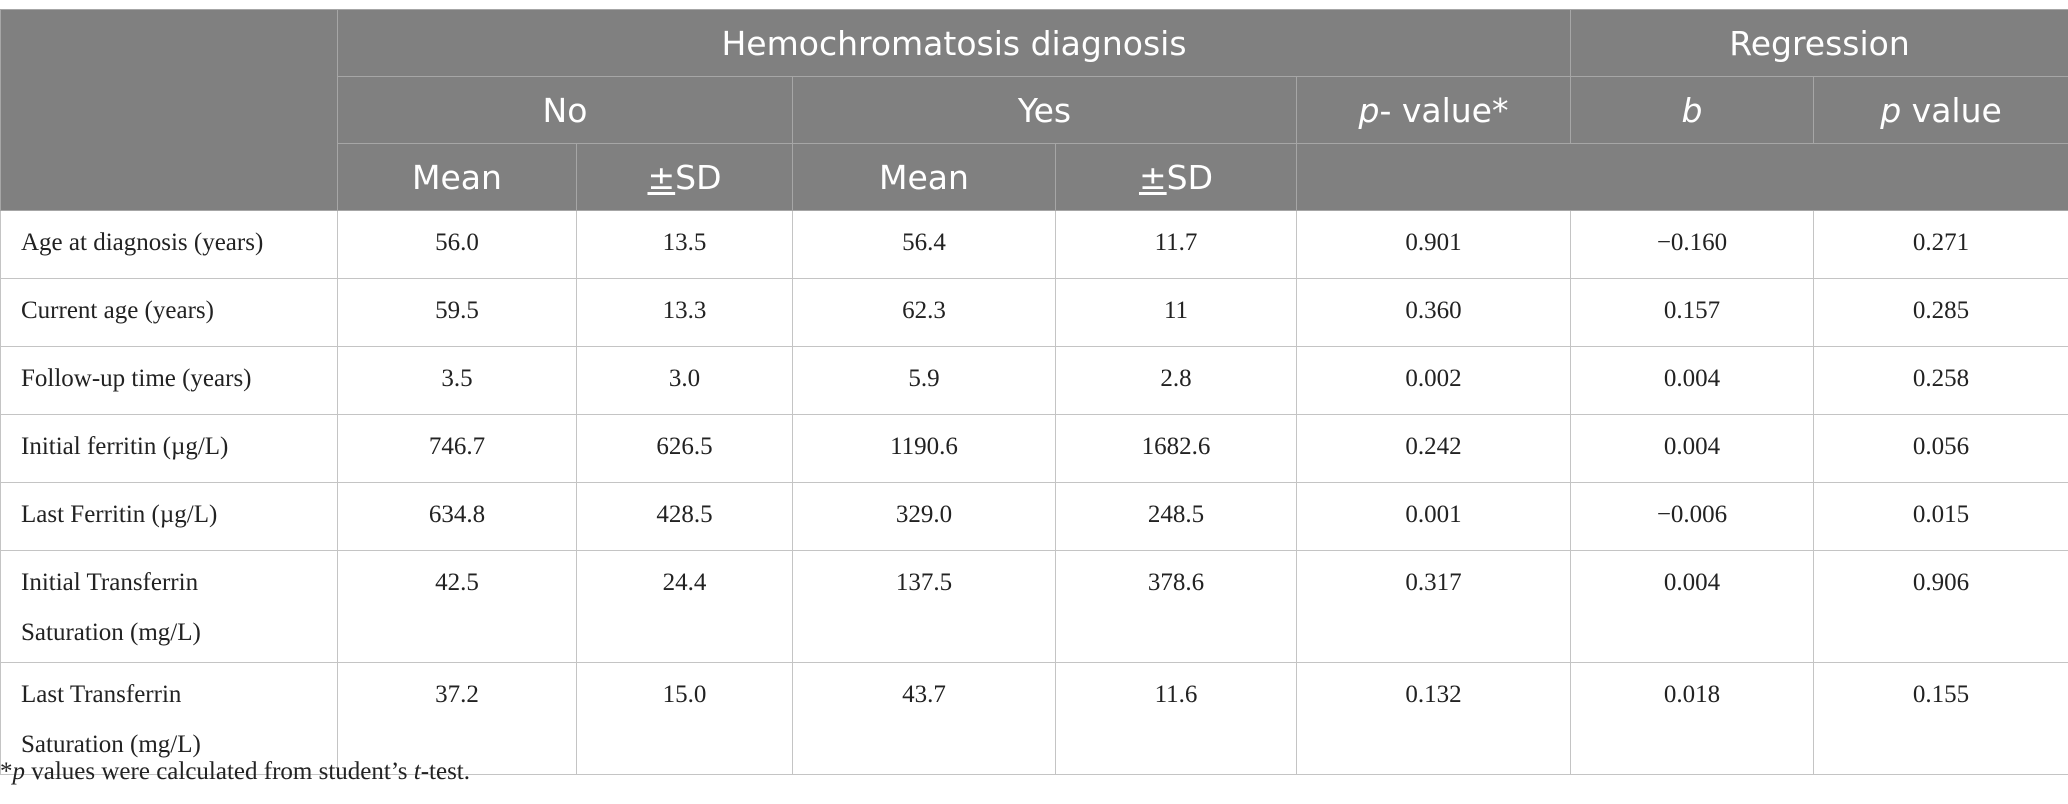 This screenshot has width=2068, height=804. Describe the element at coordinates (1692, 312) in the screenshot. I see `cell-regression-b: 0.157` at that location.